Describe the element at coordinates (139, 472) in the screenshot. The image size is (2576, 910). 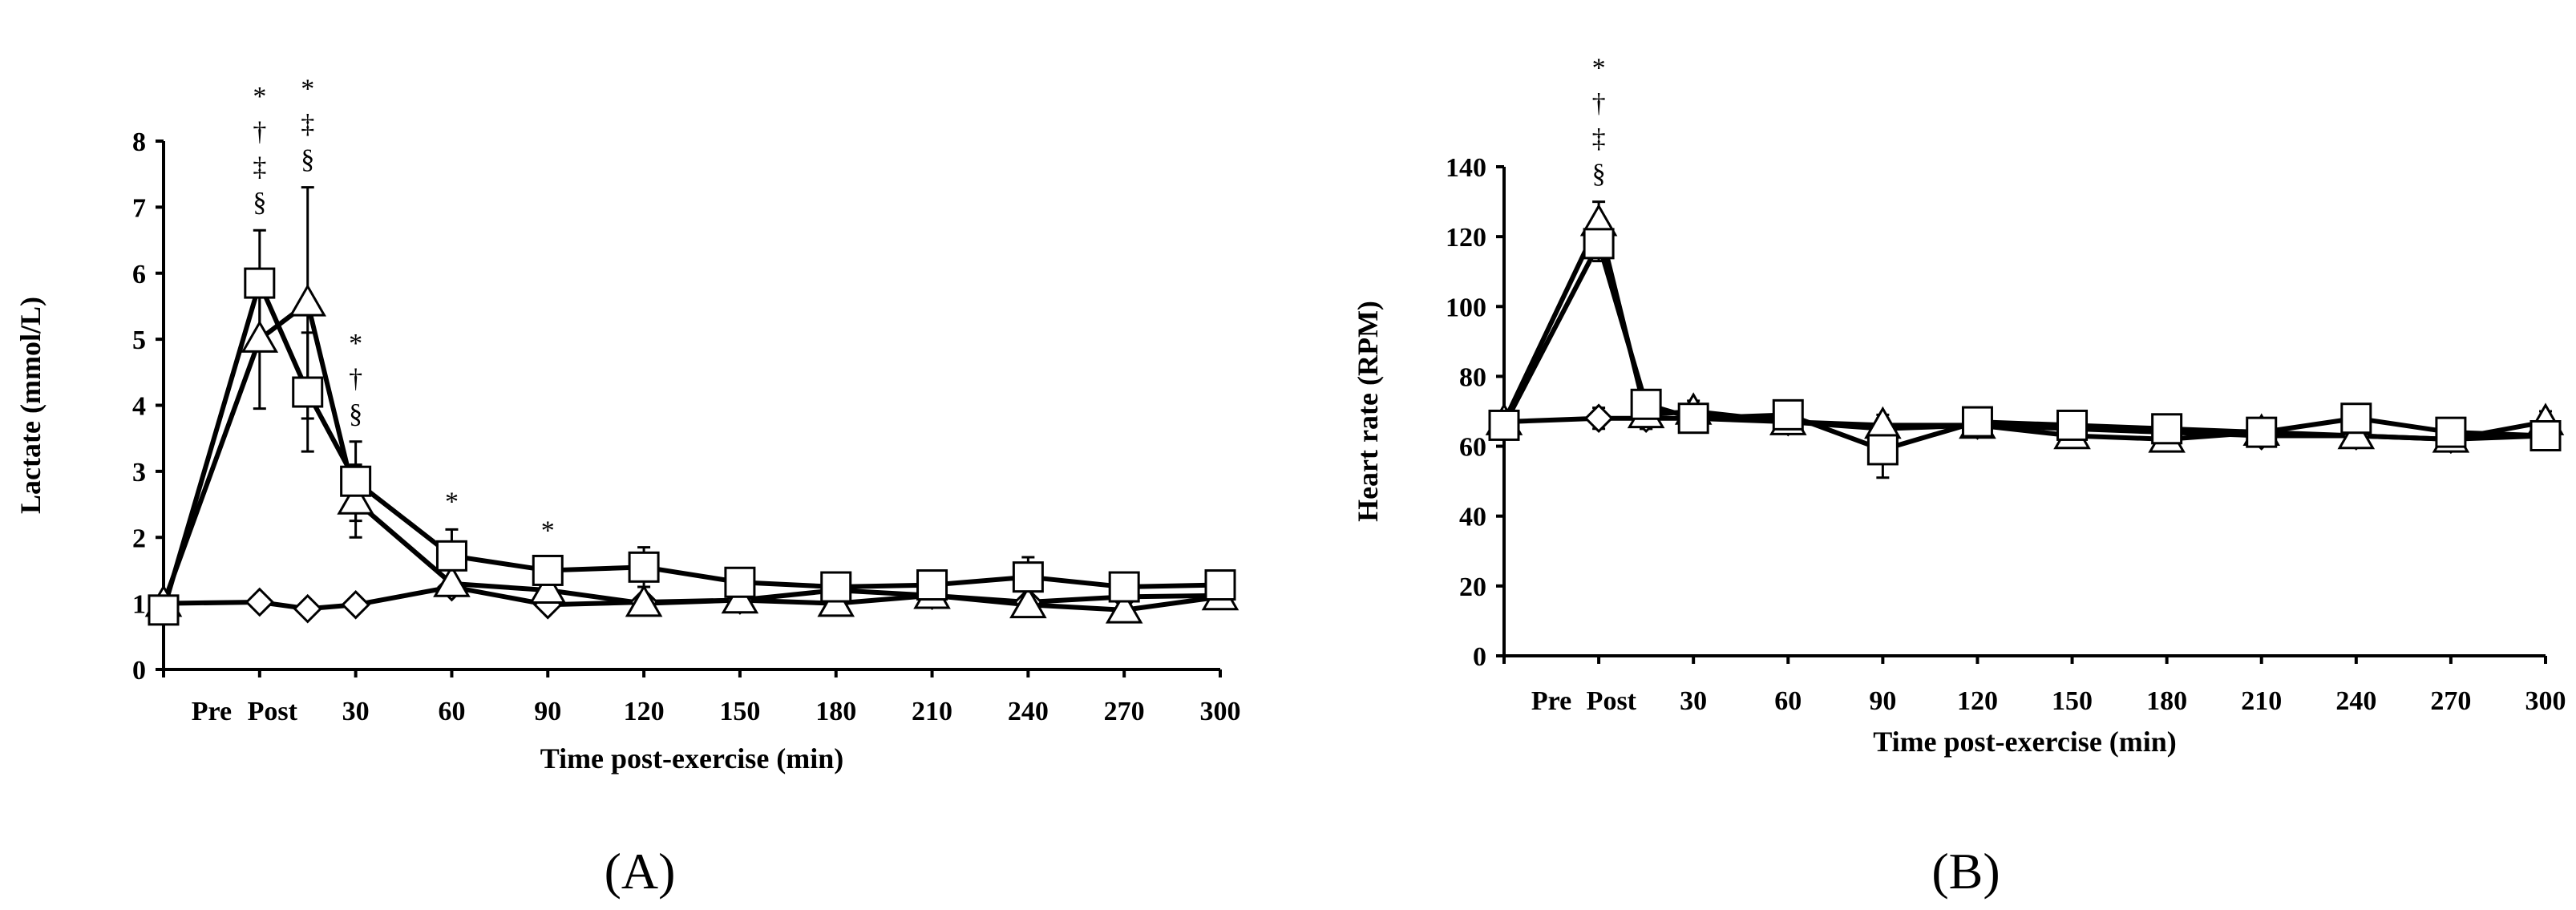
I see `y-tick-label: 3` at that location.